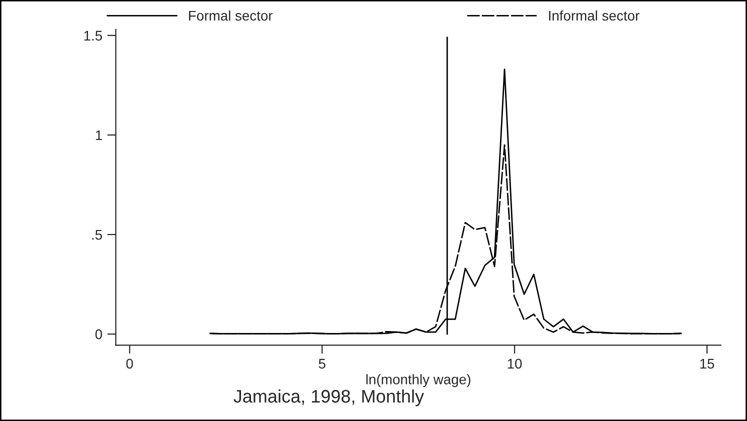 This screenshot has height=421, width=747. Describe the element at coordinates (97, 235) in the screenshot. I see `y-tick-label: .5` at that location.